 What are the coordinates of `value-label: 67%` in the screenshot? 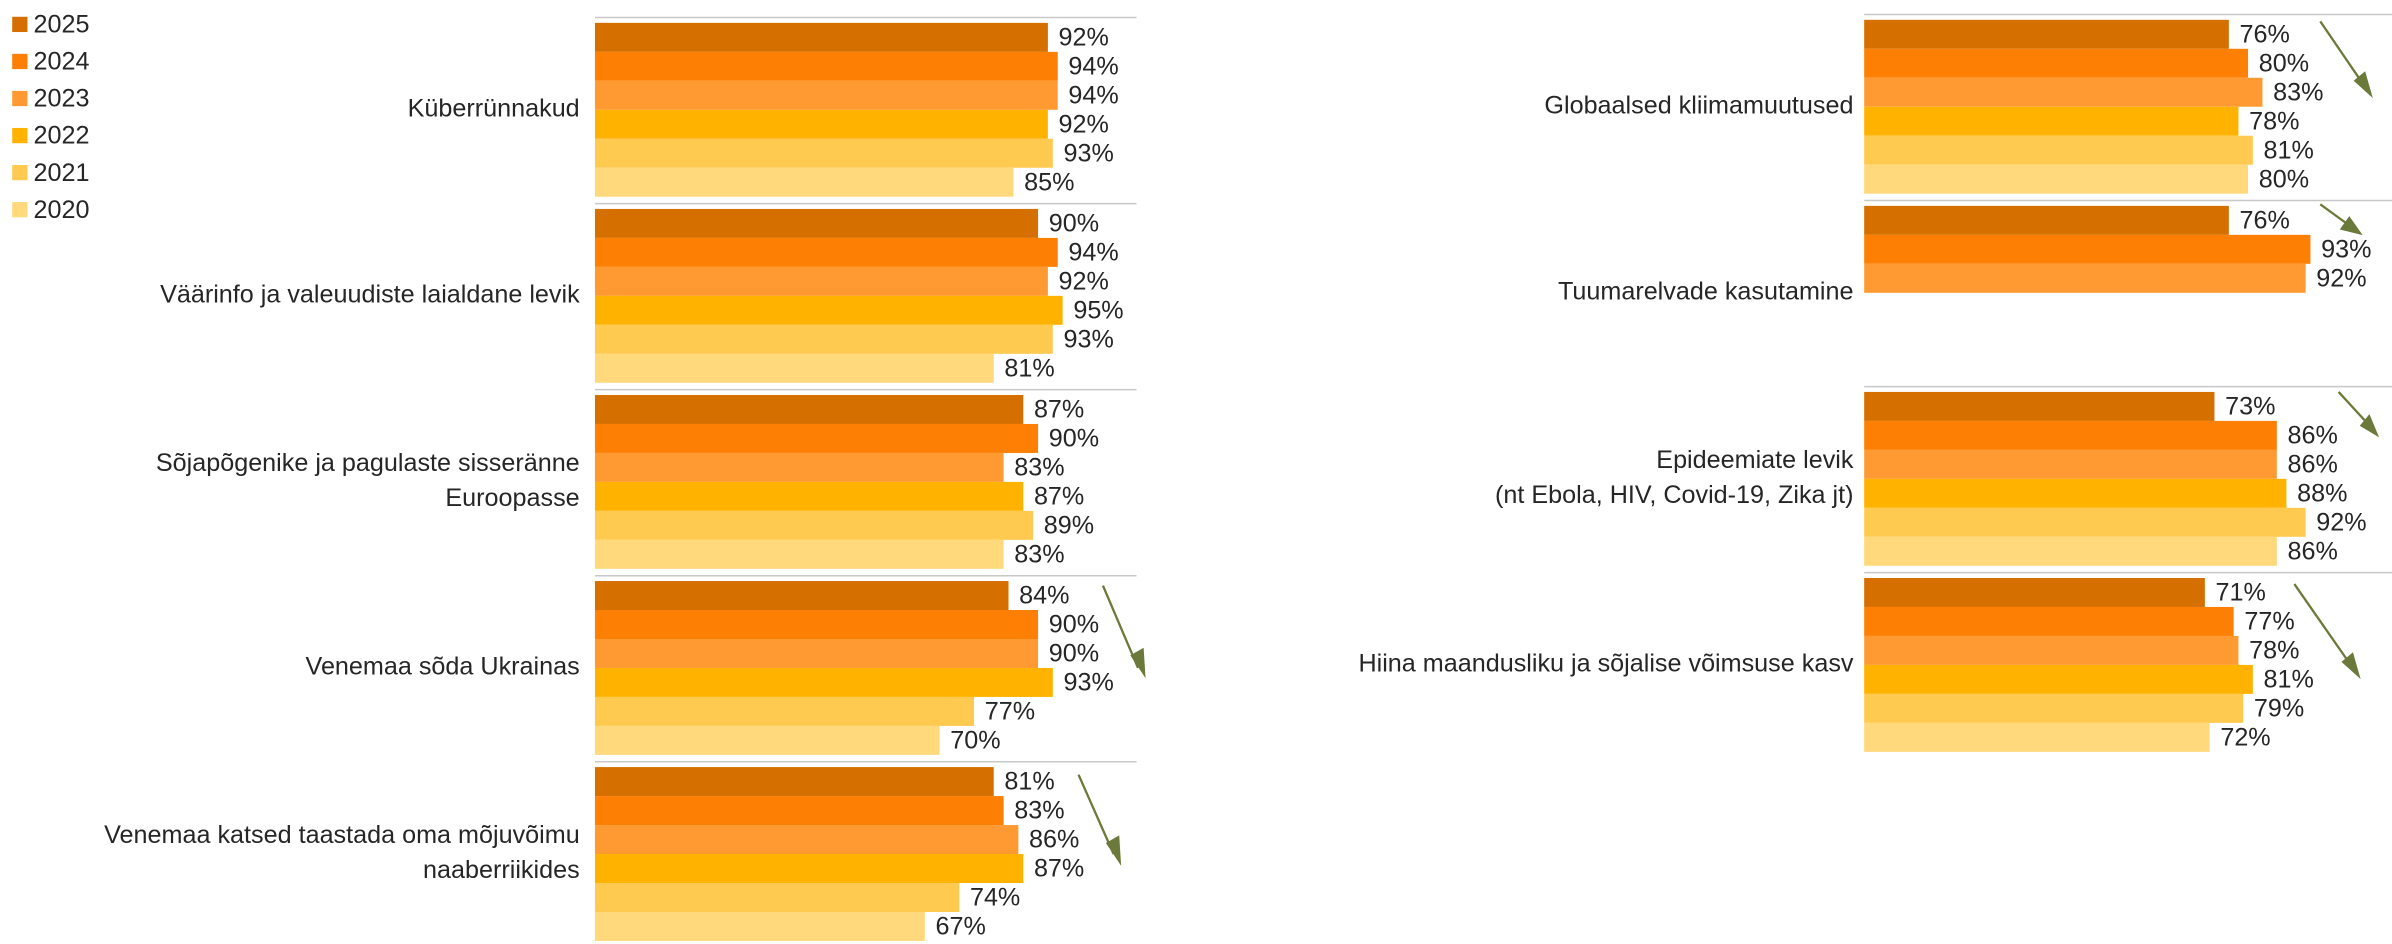 It's located at (960, 927).